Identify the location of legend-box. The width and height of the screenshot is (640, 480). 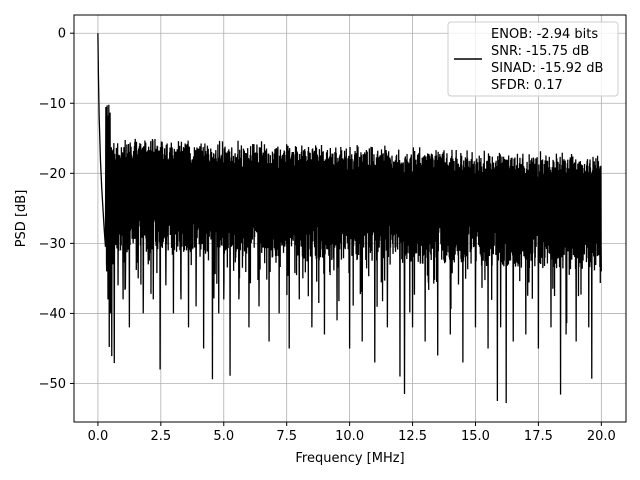
(533, 59).